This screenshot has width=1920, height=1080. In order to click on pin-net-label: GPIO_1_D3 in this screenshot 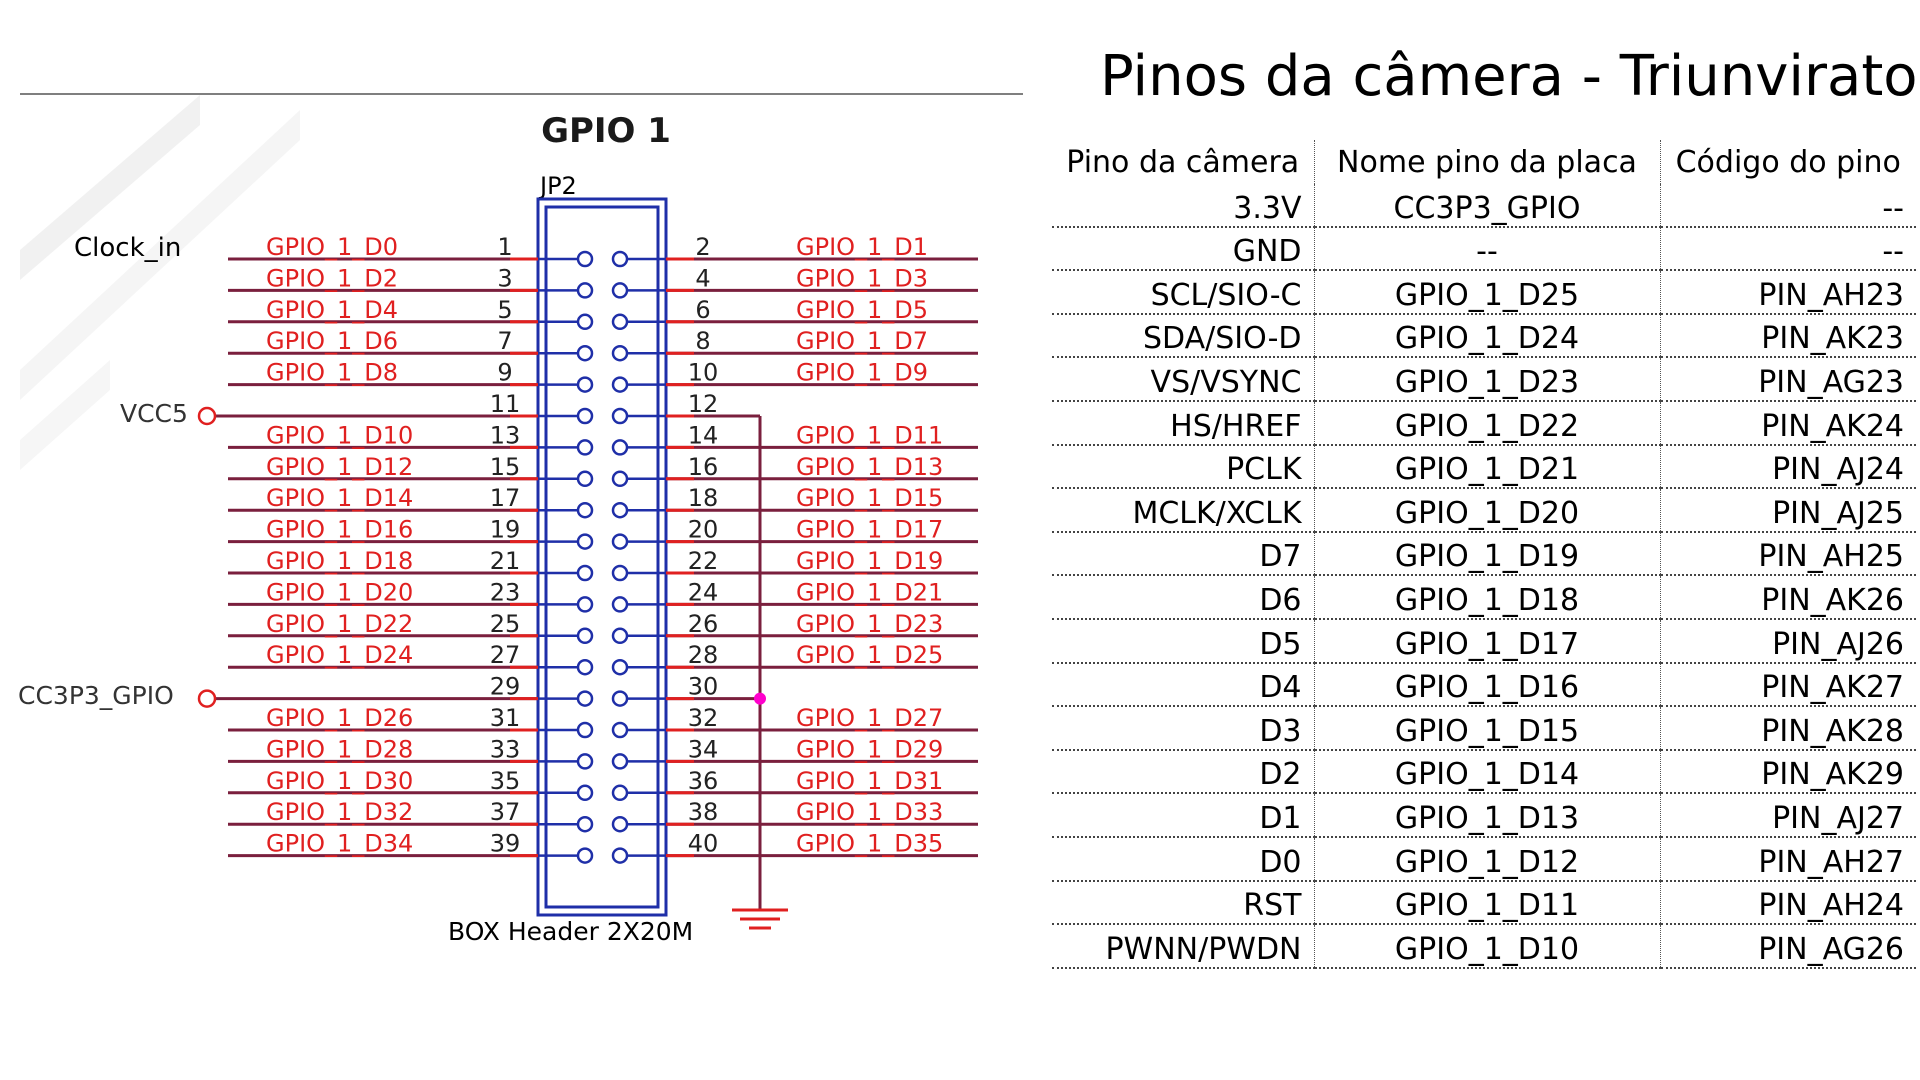, I will do `click(862, 278)`.